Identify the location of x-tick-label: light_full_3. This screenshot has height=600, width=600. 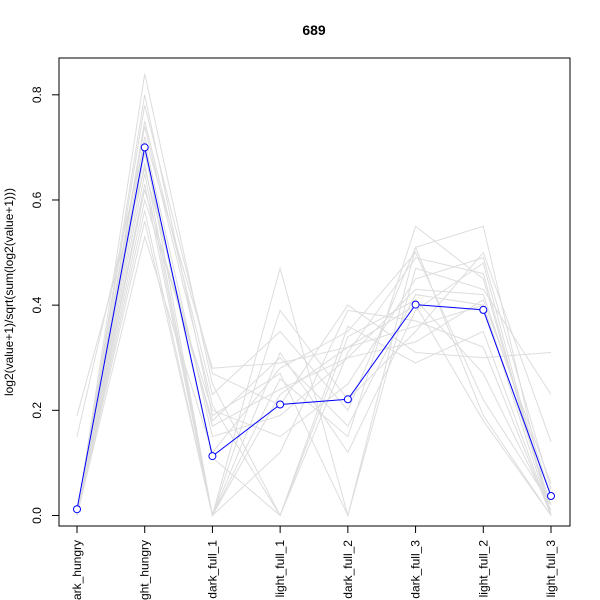
(551, 569).